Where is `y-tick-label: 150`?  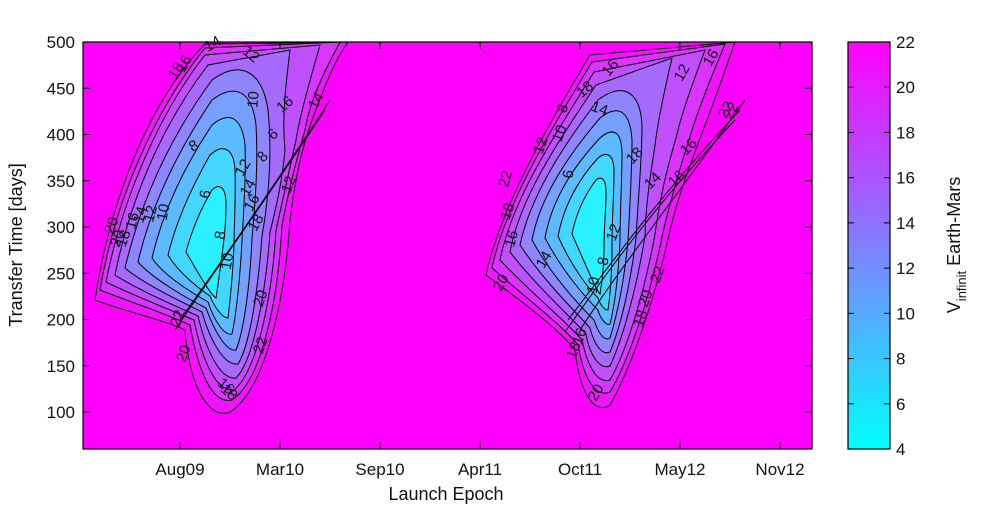 y-tick-label: 150 is located at coordinates (61, 366).